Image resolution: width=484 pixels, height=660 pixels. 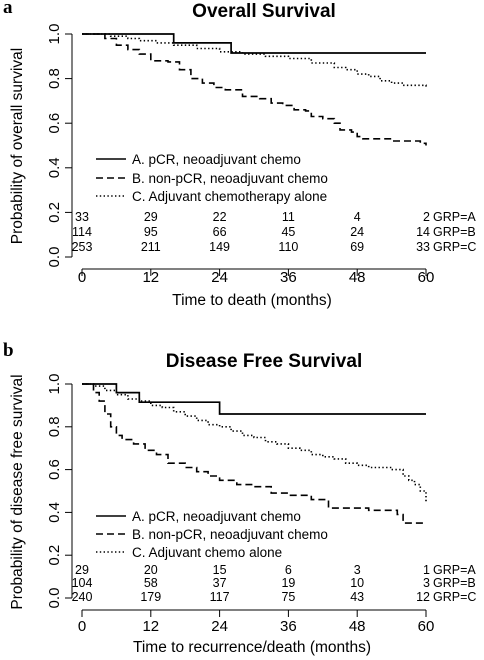 What do you see at coordinates (82, 583) in the screenshot?
I see `at-risk-value: 104` at bounding box center [82, 583].